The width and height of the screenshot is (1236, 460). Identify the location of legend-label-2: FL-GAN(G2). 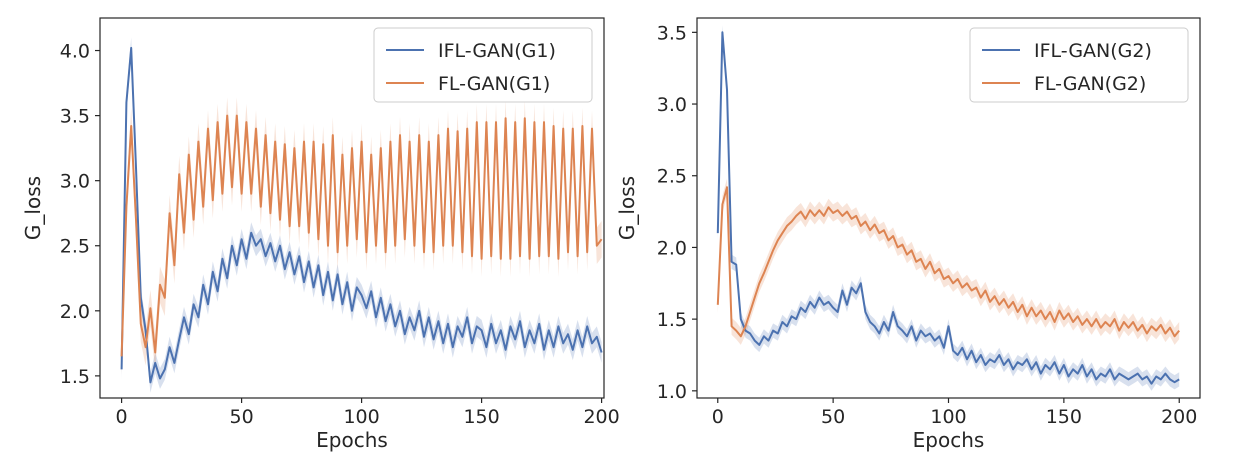
(1090, 84).